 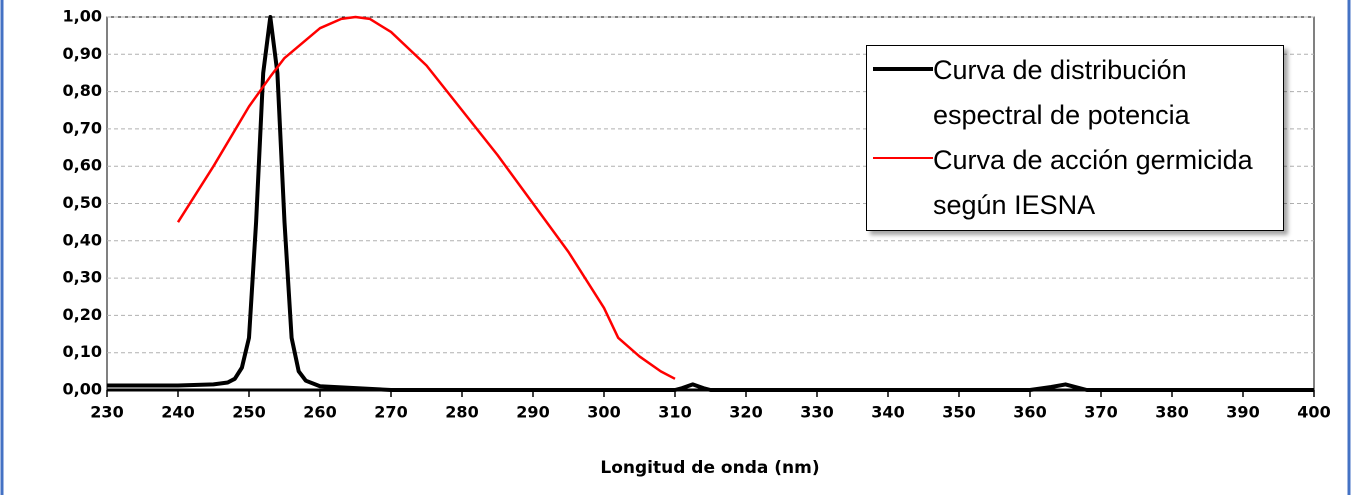 What do you see at coordinates (603, 412) in the screenshot?
I see `x-tick-label: 300` at bounding box center [603, 412].